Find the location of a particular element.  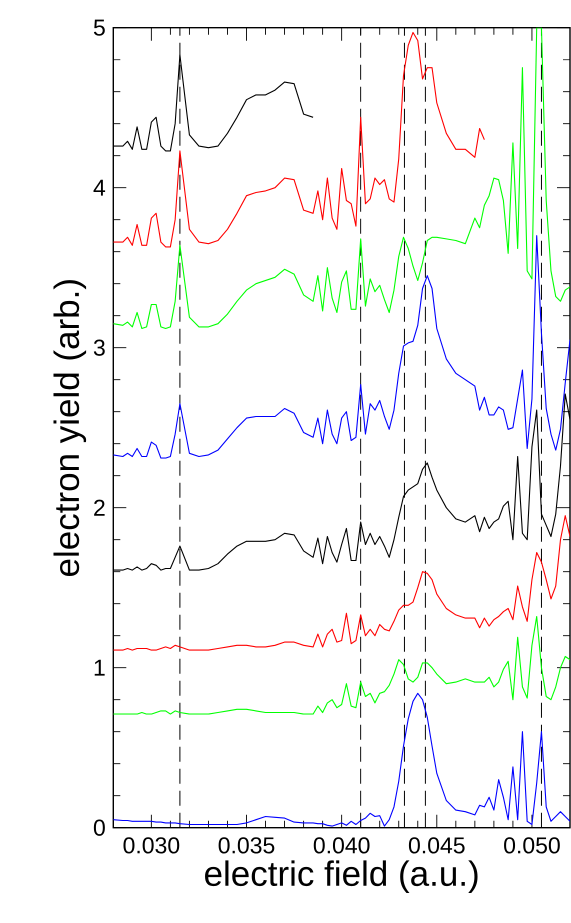

y-tick-label: 0 is located at coordinates (99, 828).